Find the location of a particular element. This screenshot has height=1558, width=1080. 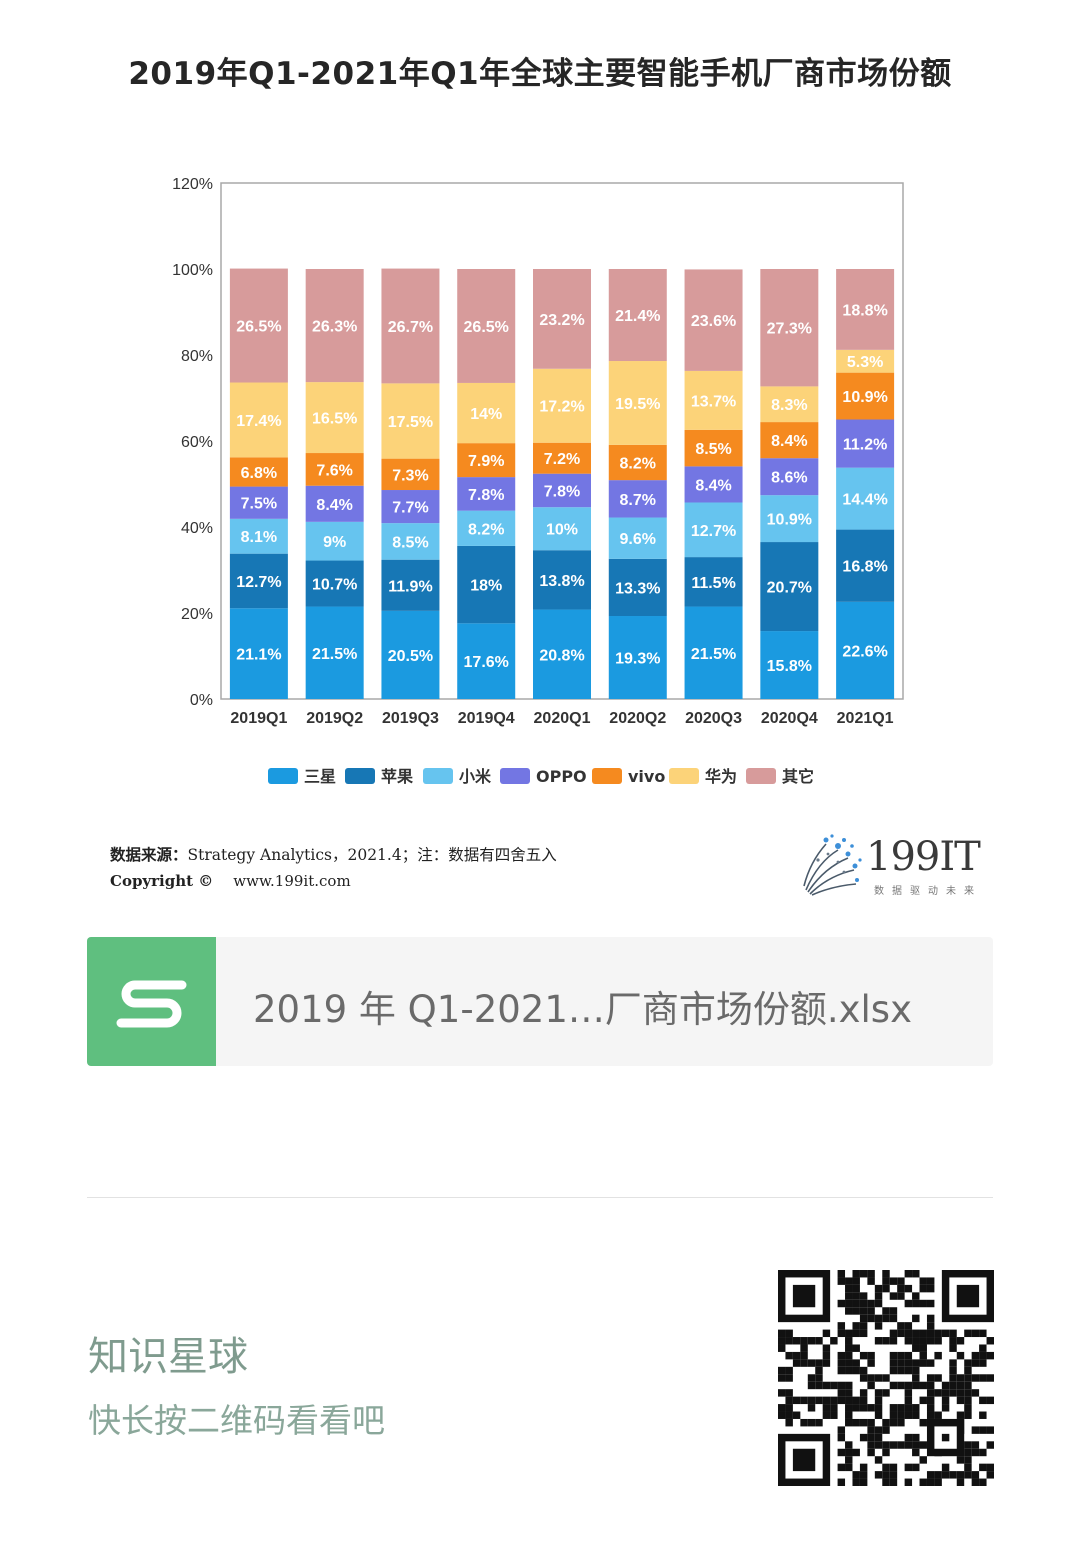

copyright-line: Copyright © www.199it.com is located at coordinates (230, 881).